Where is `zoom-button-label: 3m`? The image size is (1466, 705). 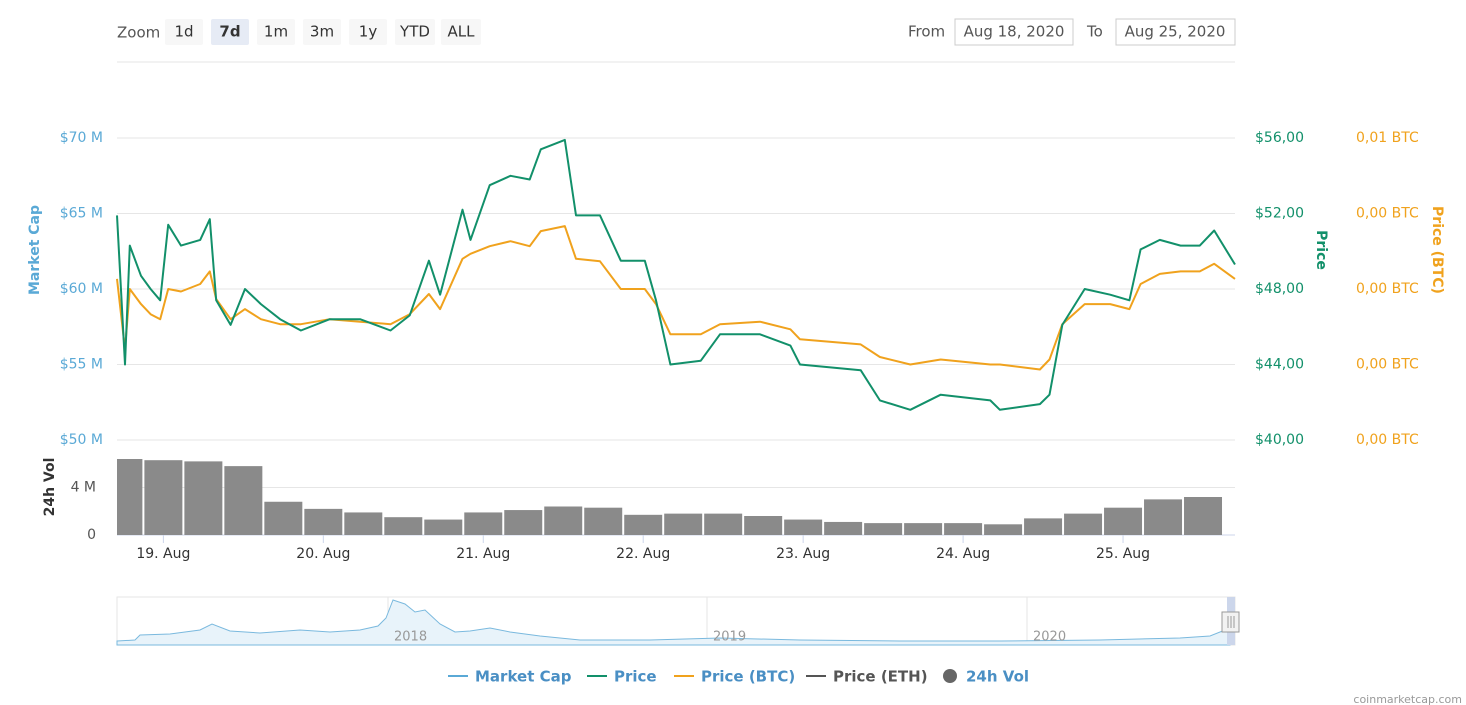 zoom-button-label: 3m is located at coordinates (322, 32).